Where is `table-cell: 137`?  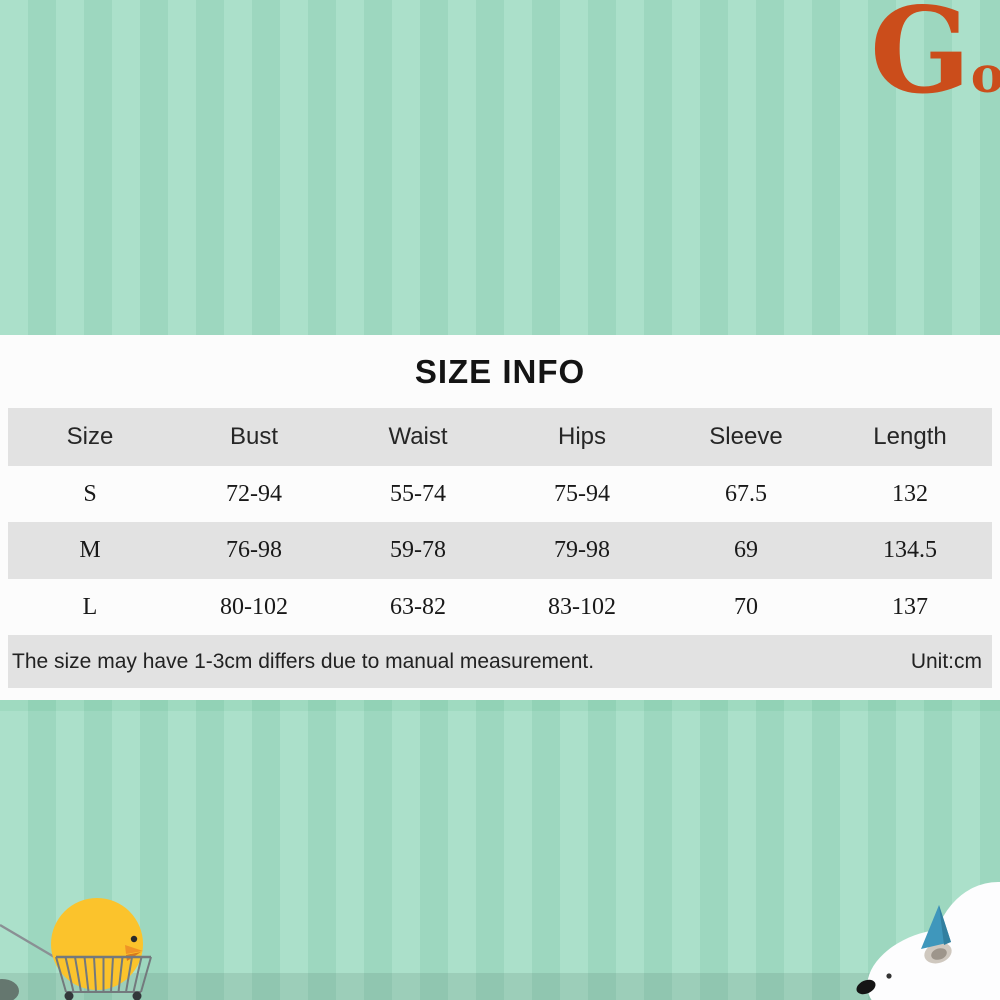
table-cell: 137 is located at coordinates (910, 606).